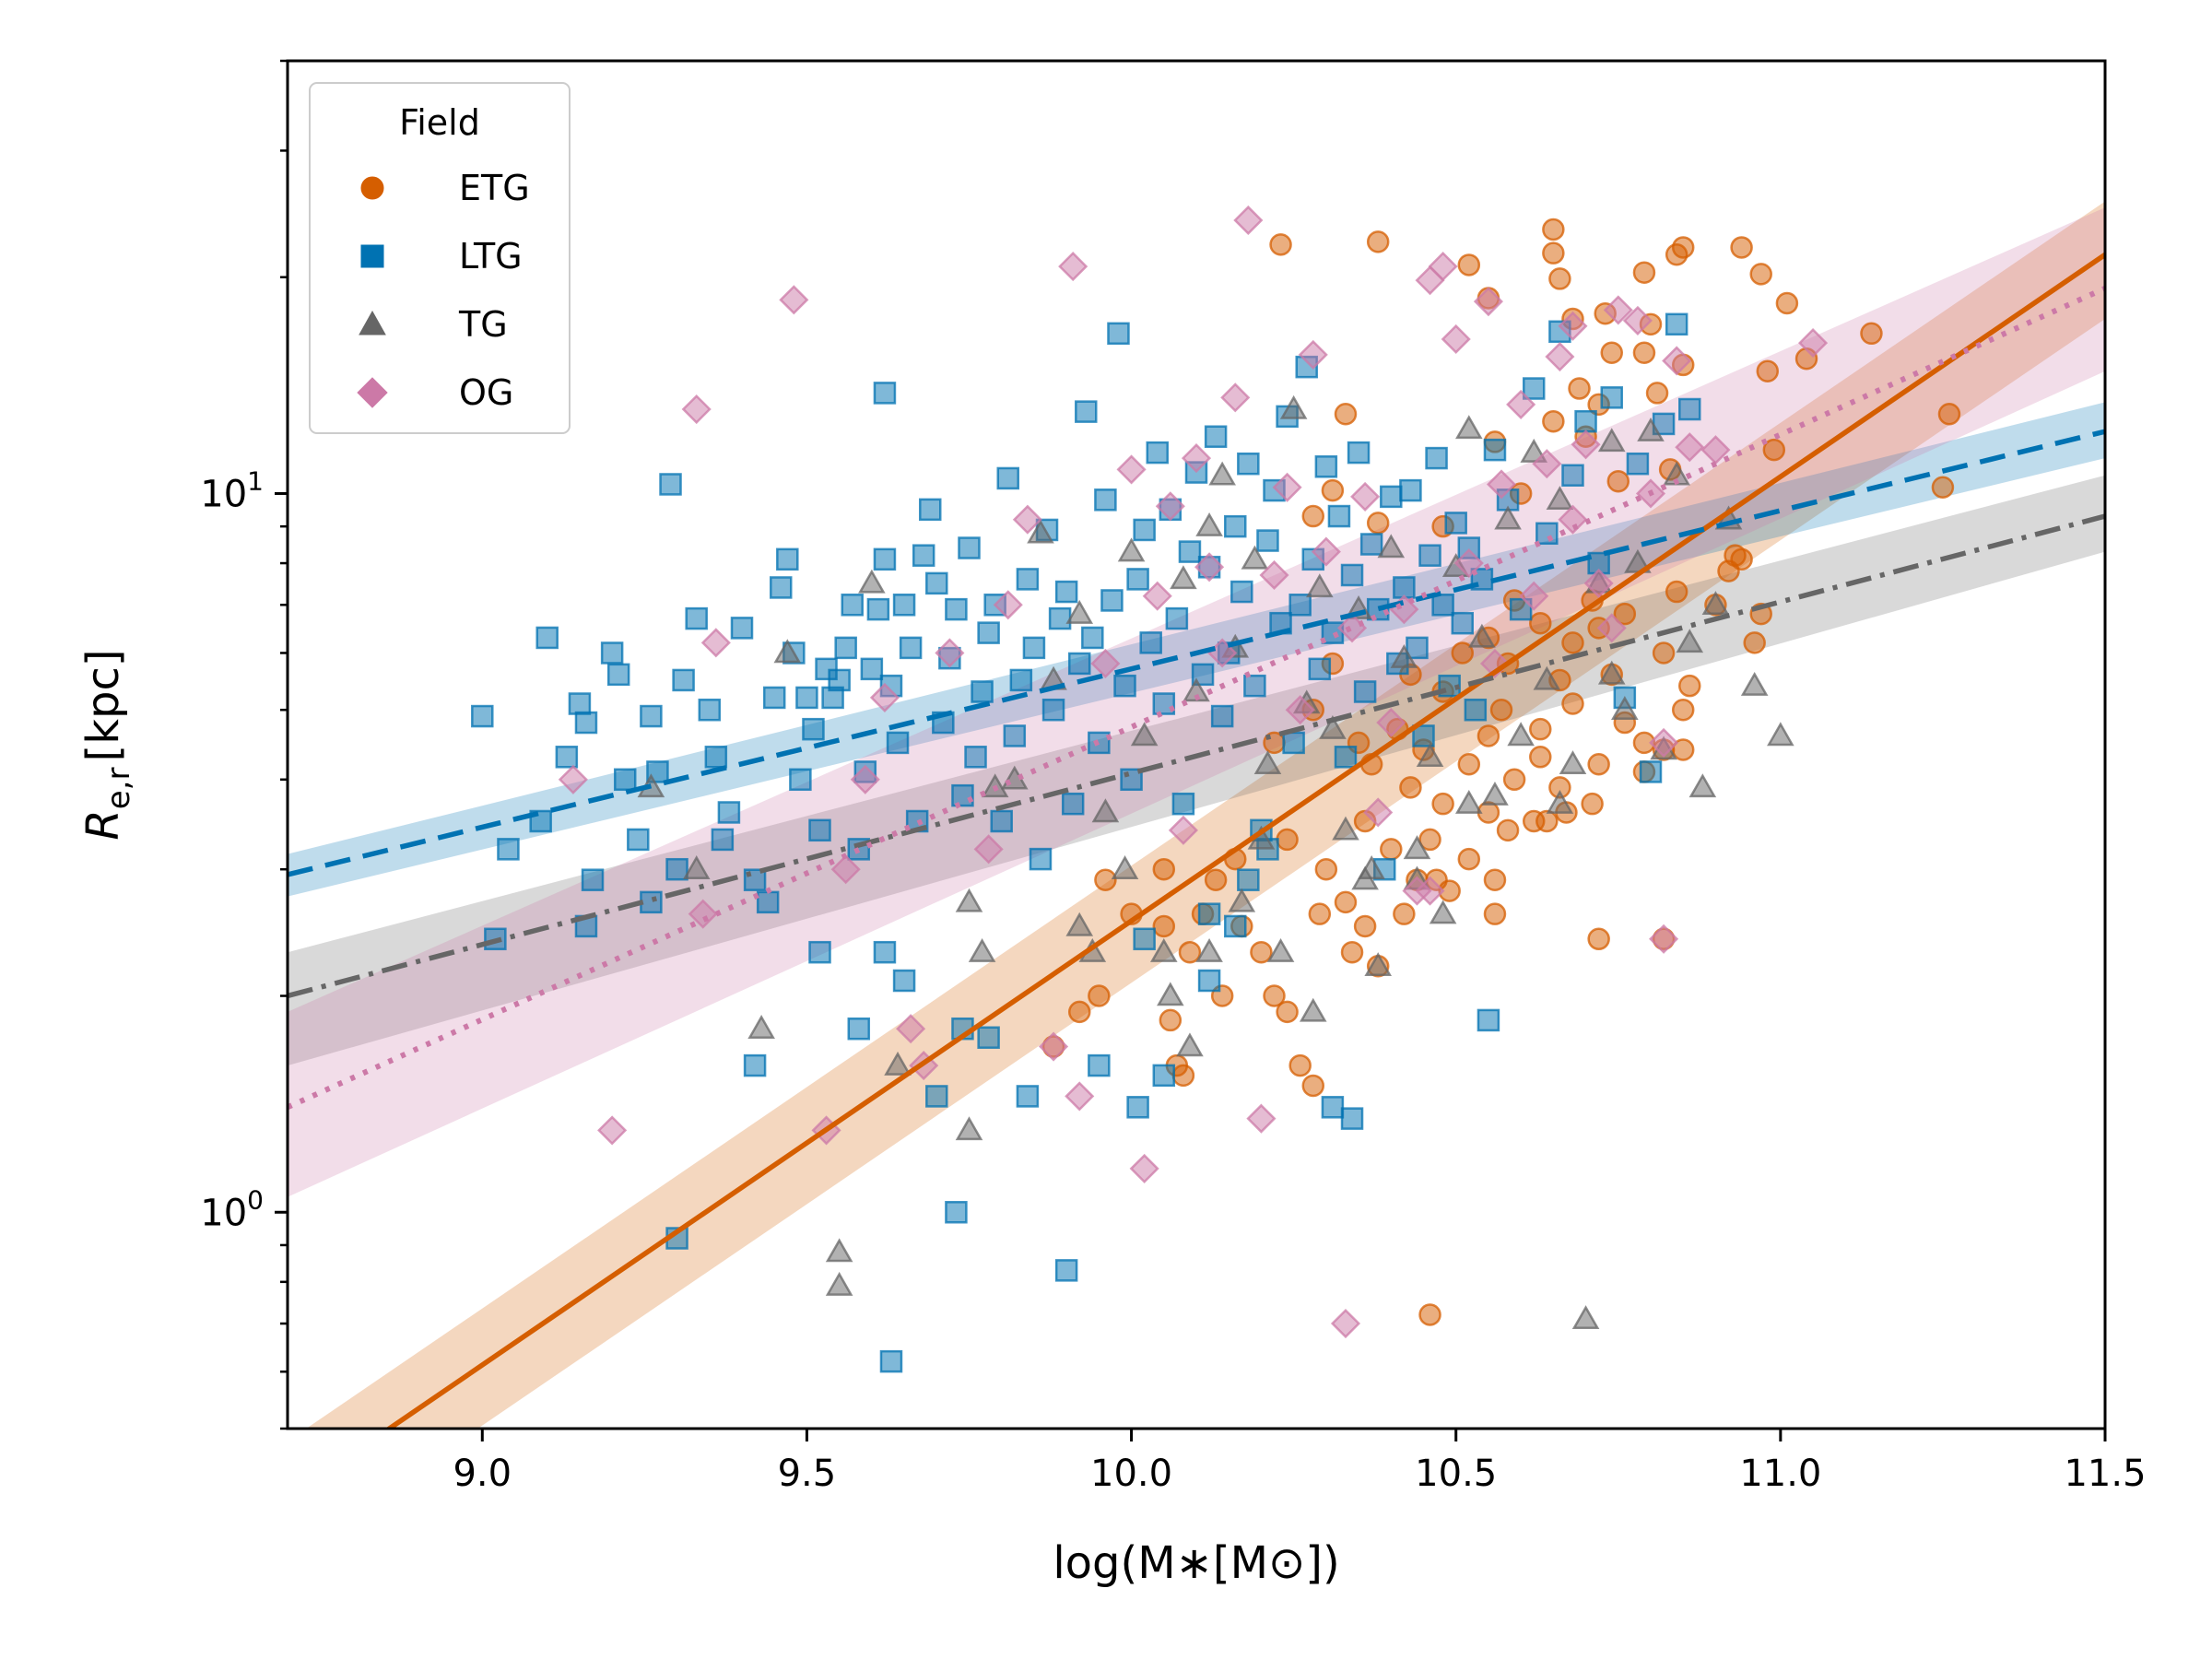 This screenshot has height=1659, width=2212. I want to click on x-tick-label: 11.5, so click(2105, 1474).